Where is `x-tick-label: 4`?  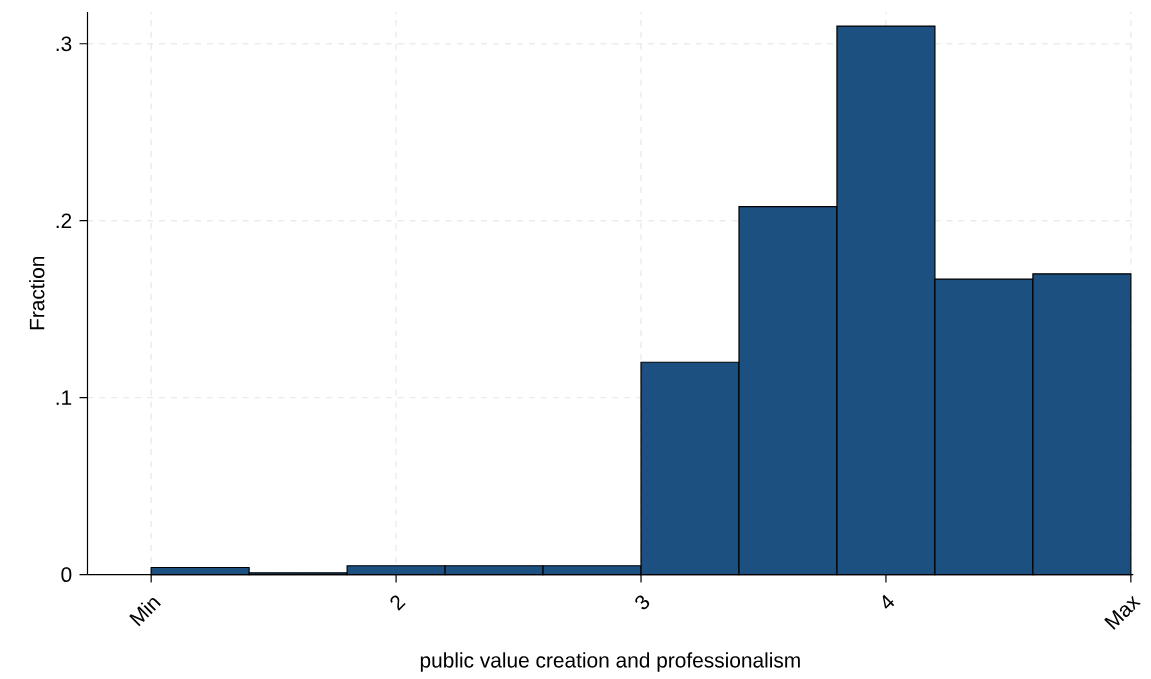 x-tick-label: 4 is located at coordinates (888, 601).